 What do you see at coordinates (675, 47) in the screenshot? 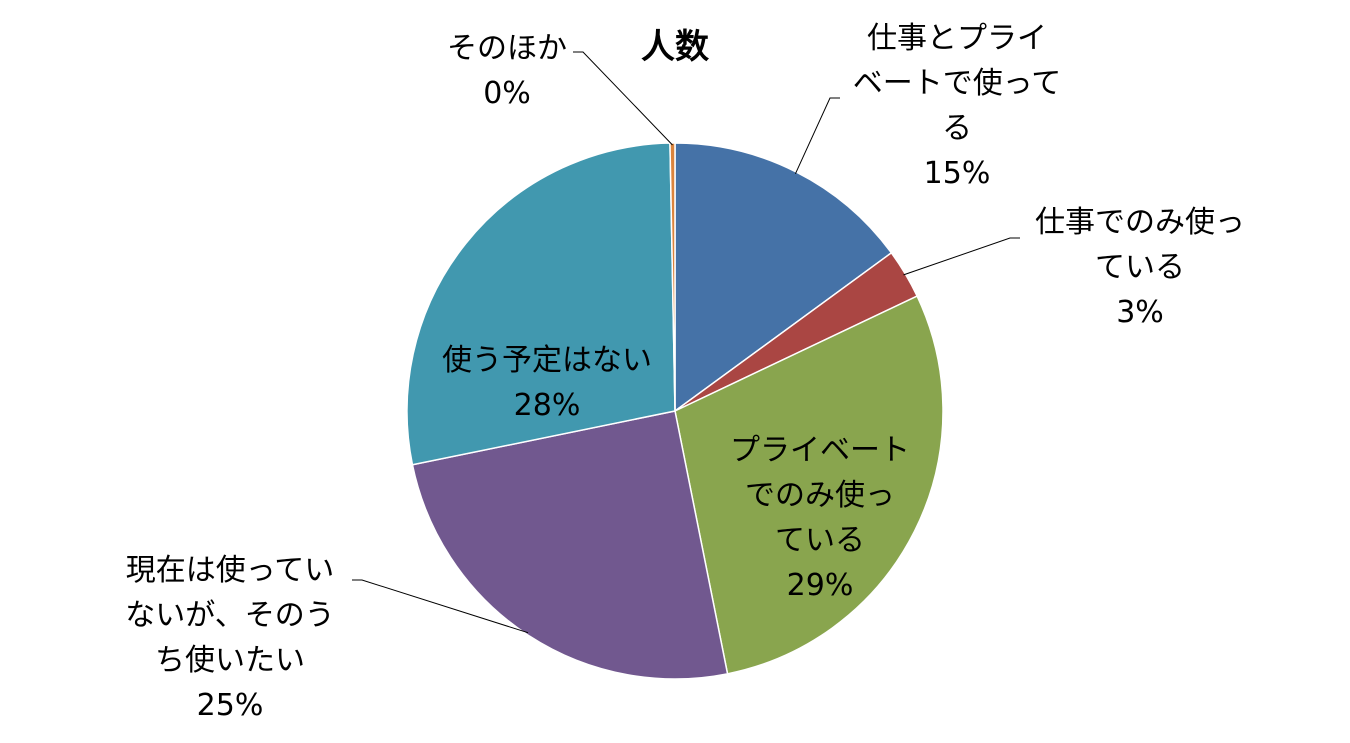
I see `chart-title: 人数` at bounding box center [675, 47].